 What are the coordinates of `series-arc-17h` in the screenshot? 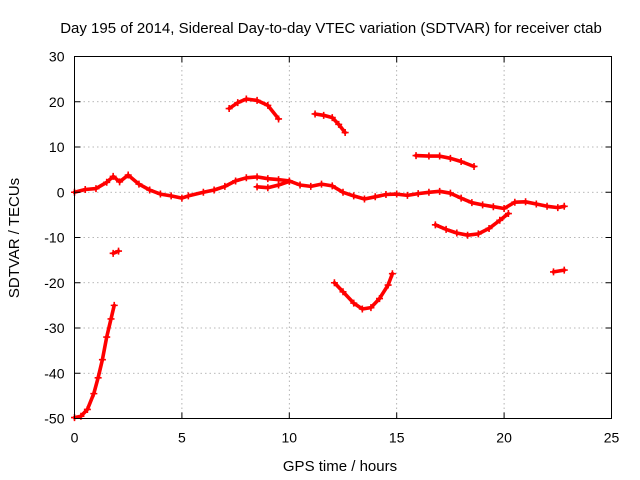 It's located at (445, 161).